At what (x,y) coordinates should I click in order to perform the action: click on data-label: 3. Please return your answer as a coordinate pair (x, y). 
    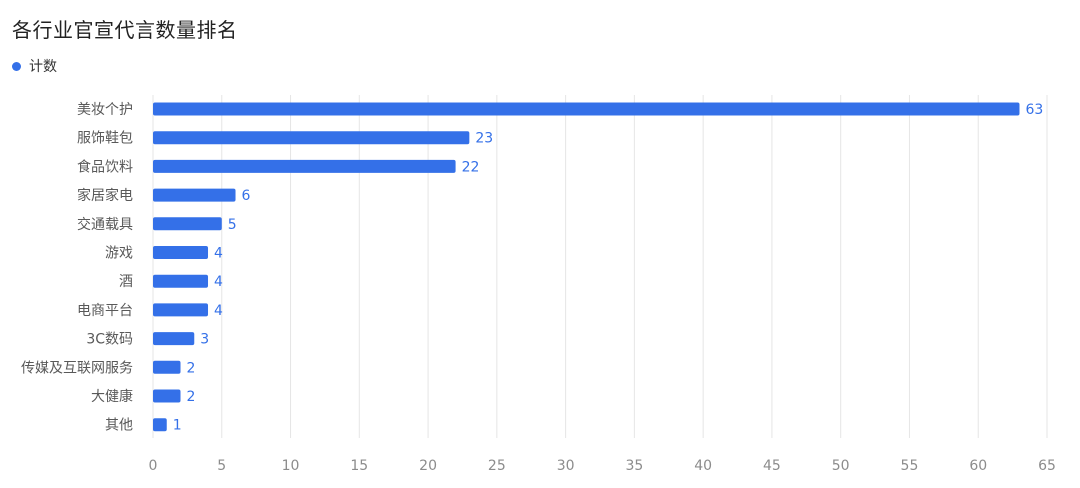
    Looking at the image, I should click on (204, 340).